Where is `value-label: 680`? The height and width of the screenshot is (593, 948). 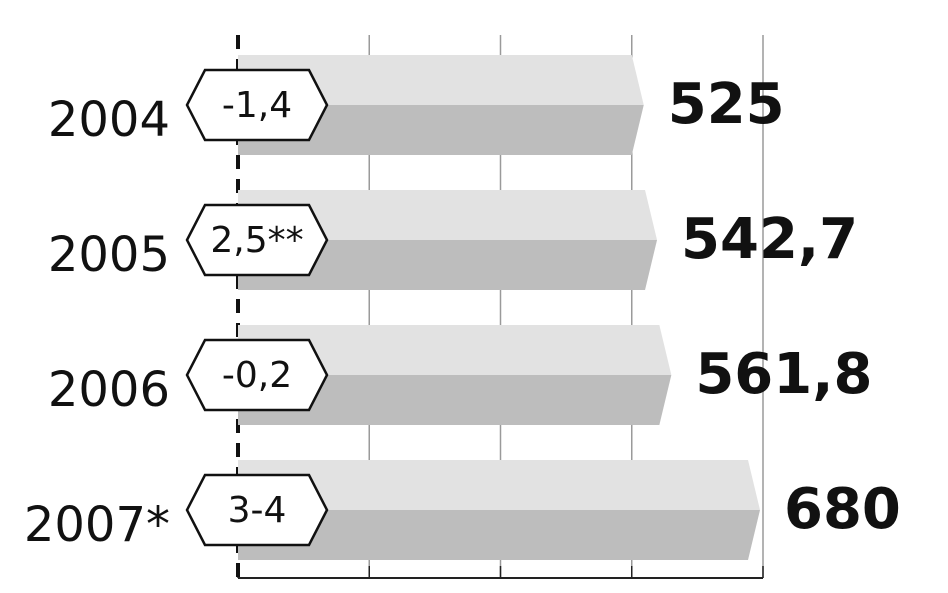 value-label: 680 is located at coordinates (842, 509).